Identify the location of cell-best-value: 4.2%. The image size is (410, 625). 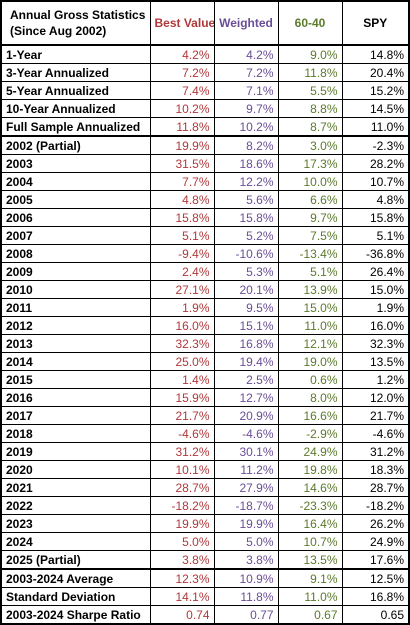
(182, 54).